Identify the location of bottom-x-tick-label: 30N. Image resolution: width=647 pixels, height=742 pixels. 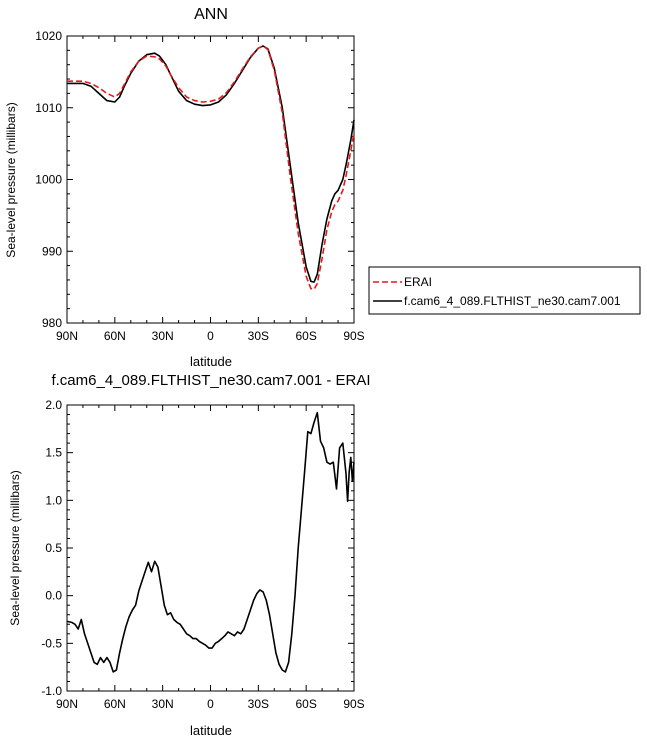
(163, 704).